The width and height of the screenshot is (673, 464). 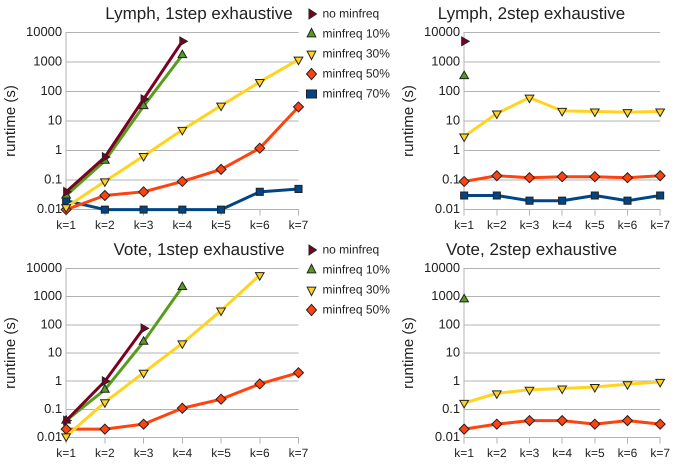 What do you see at coordinates (356, 93) in the screenshot?
I see `legend-label: minfreq 70%` at bounding box center [356, 93].